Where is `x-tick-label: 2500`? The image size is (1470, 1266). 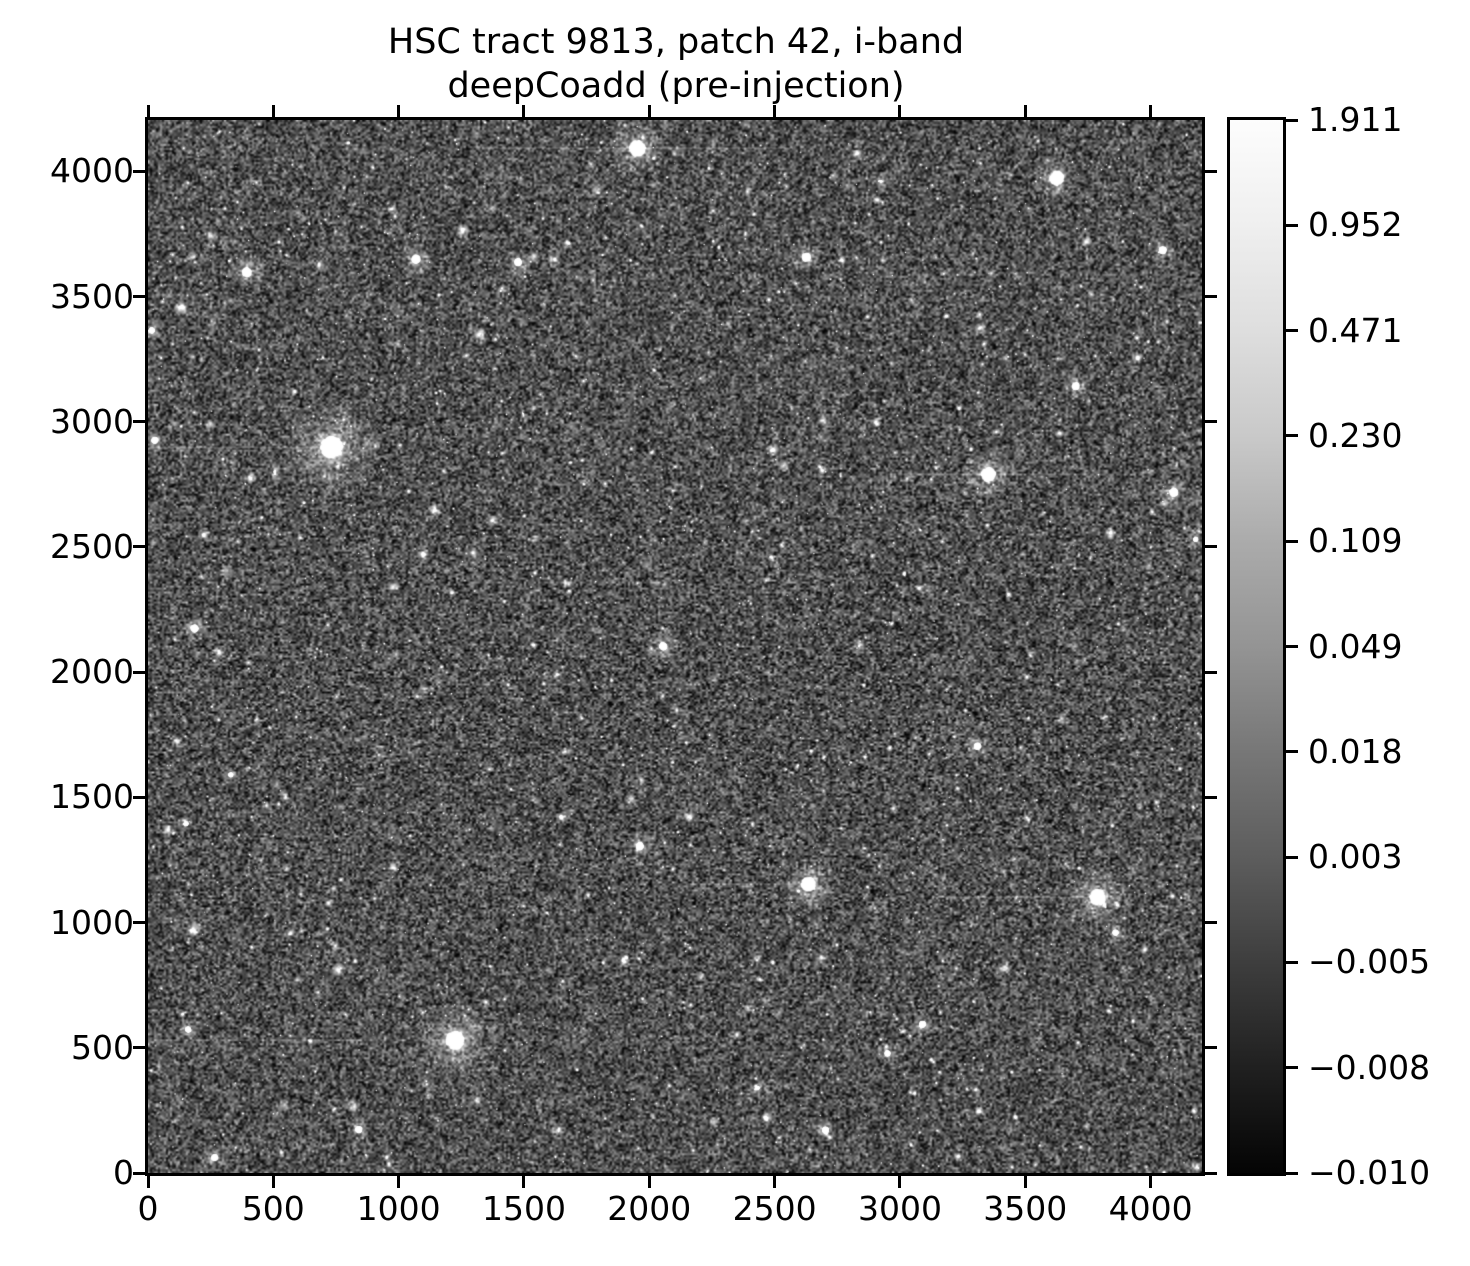
x-tick-label: 2500 is located at coordinates (774, 1208).